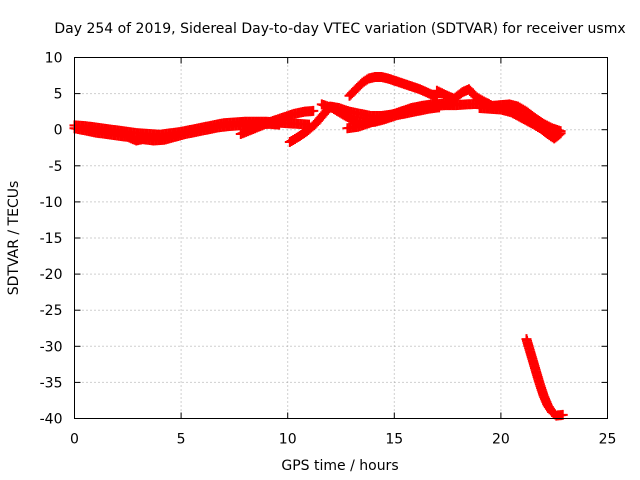  Describe the element at coordinates (339, 466) in the screenshot. I see `x-axis-label: GPS time / hours` at that location.